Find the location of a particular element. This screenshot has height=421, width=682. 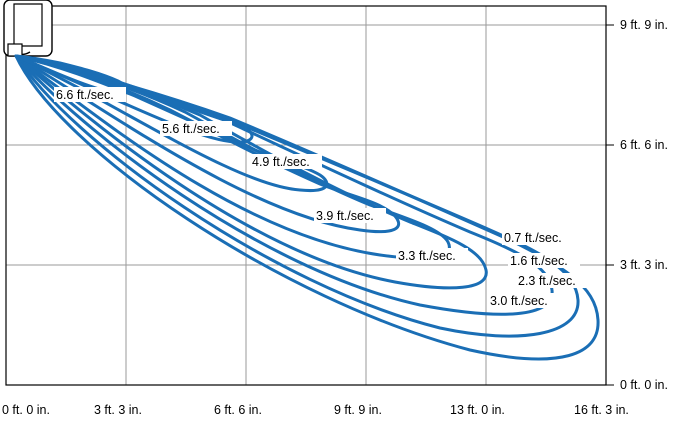

velocity-label: 3.9 ft./sec. is located at coordinates (350, 215).